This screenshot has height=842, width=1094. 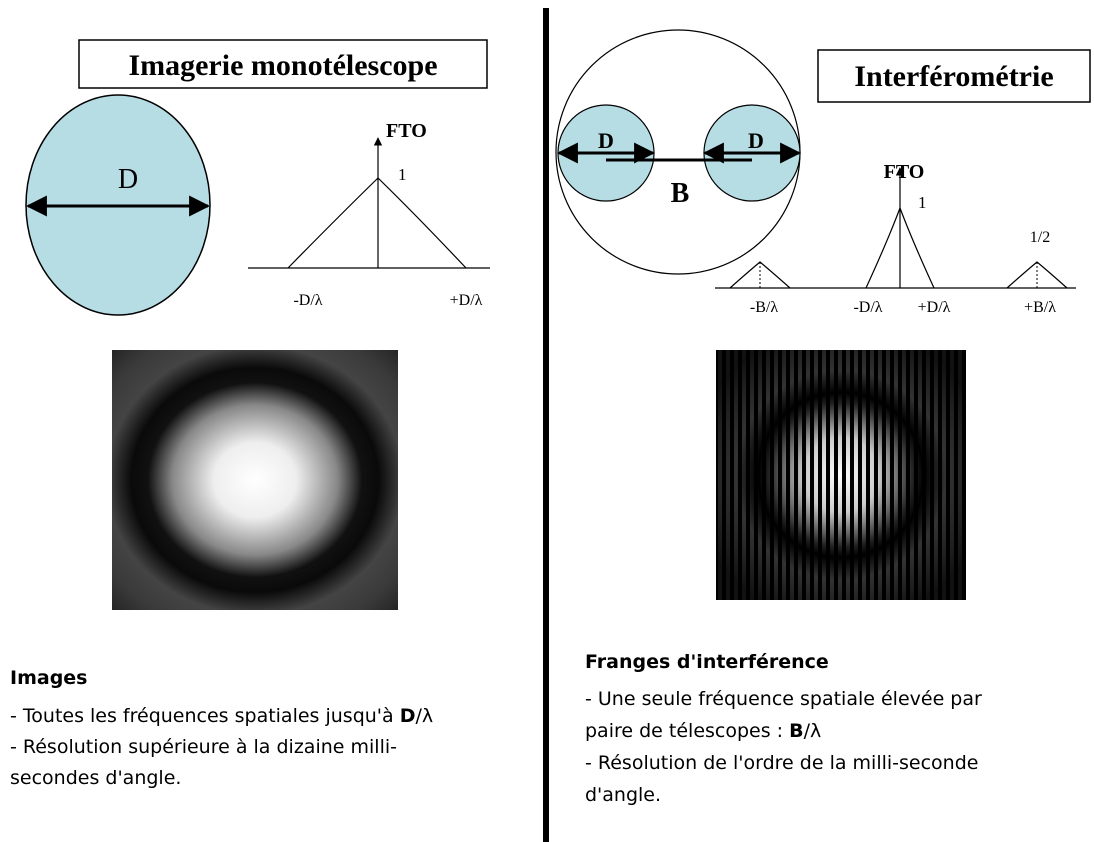 What do you see at coordinates (841, 475) in the screenshot?
I see `fringe-image` at bounding box center [841, 475].